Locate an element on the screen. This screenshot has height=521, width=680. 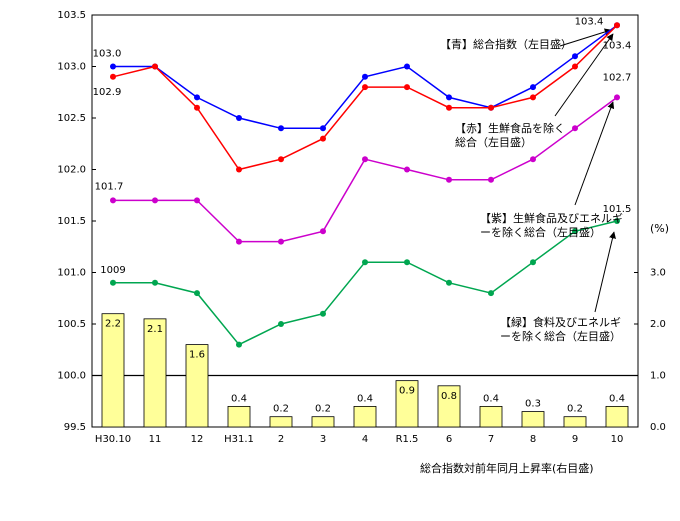
bar-value-label: 0.3 is located at coordinates (533, 404).